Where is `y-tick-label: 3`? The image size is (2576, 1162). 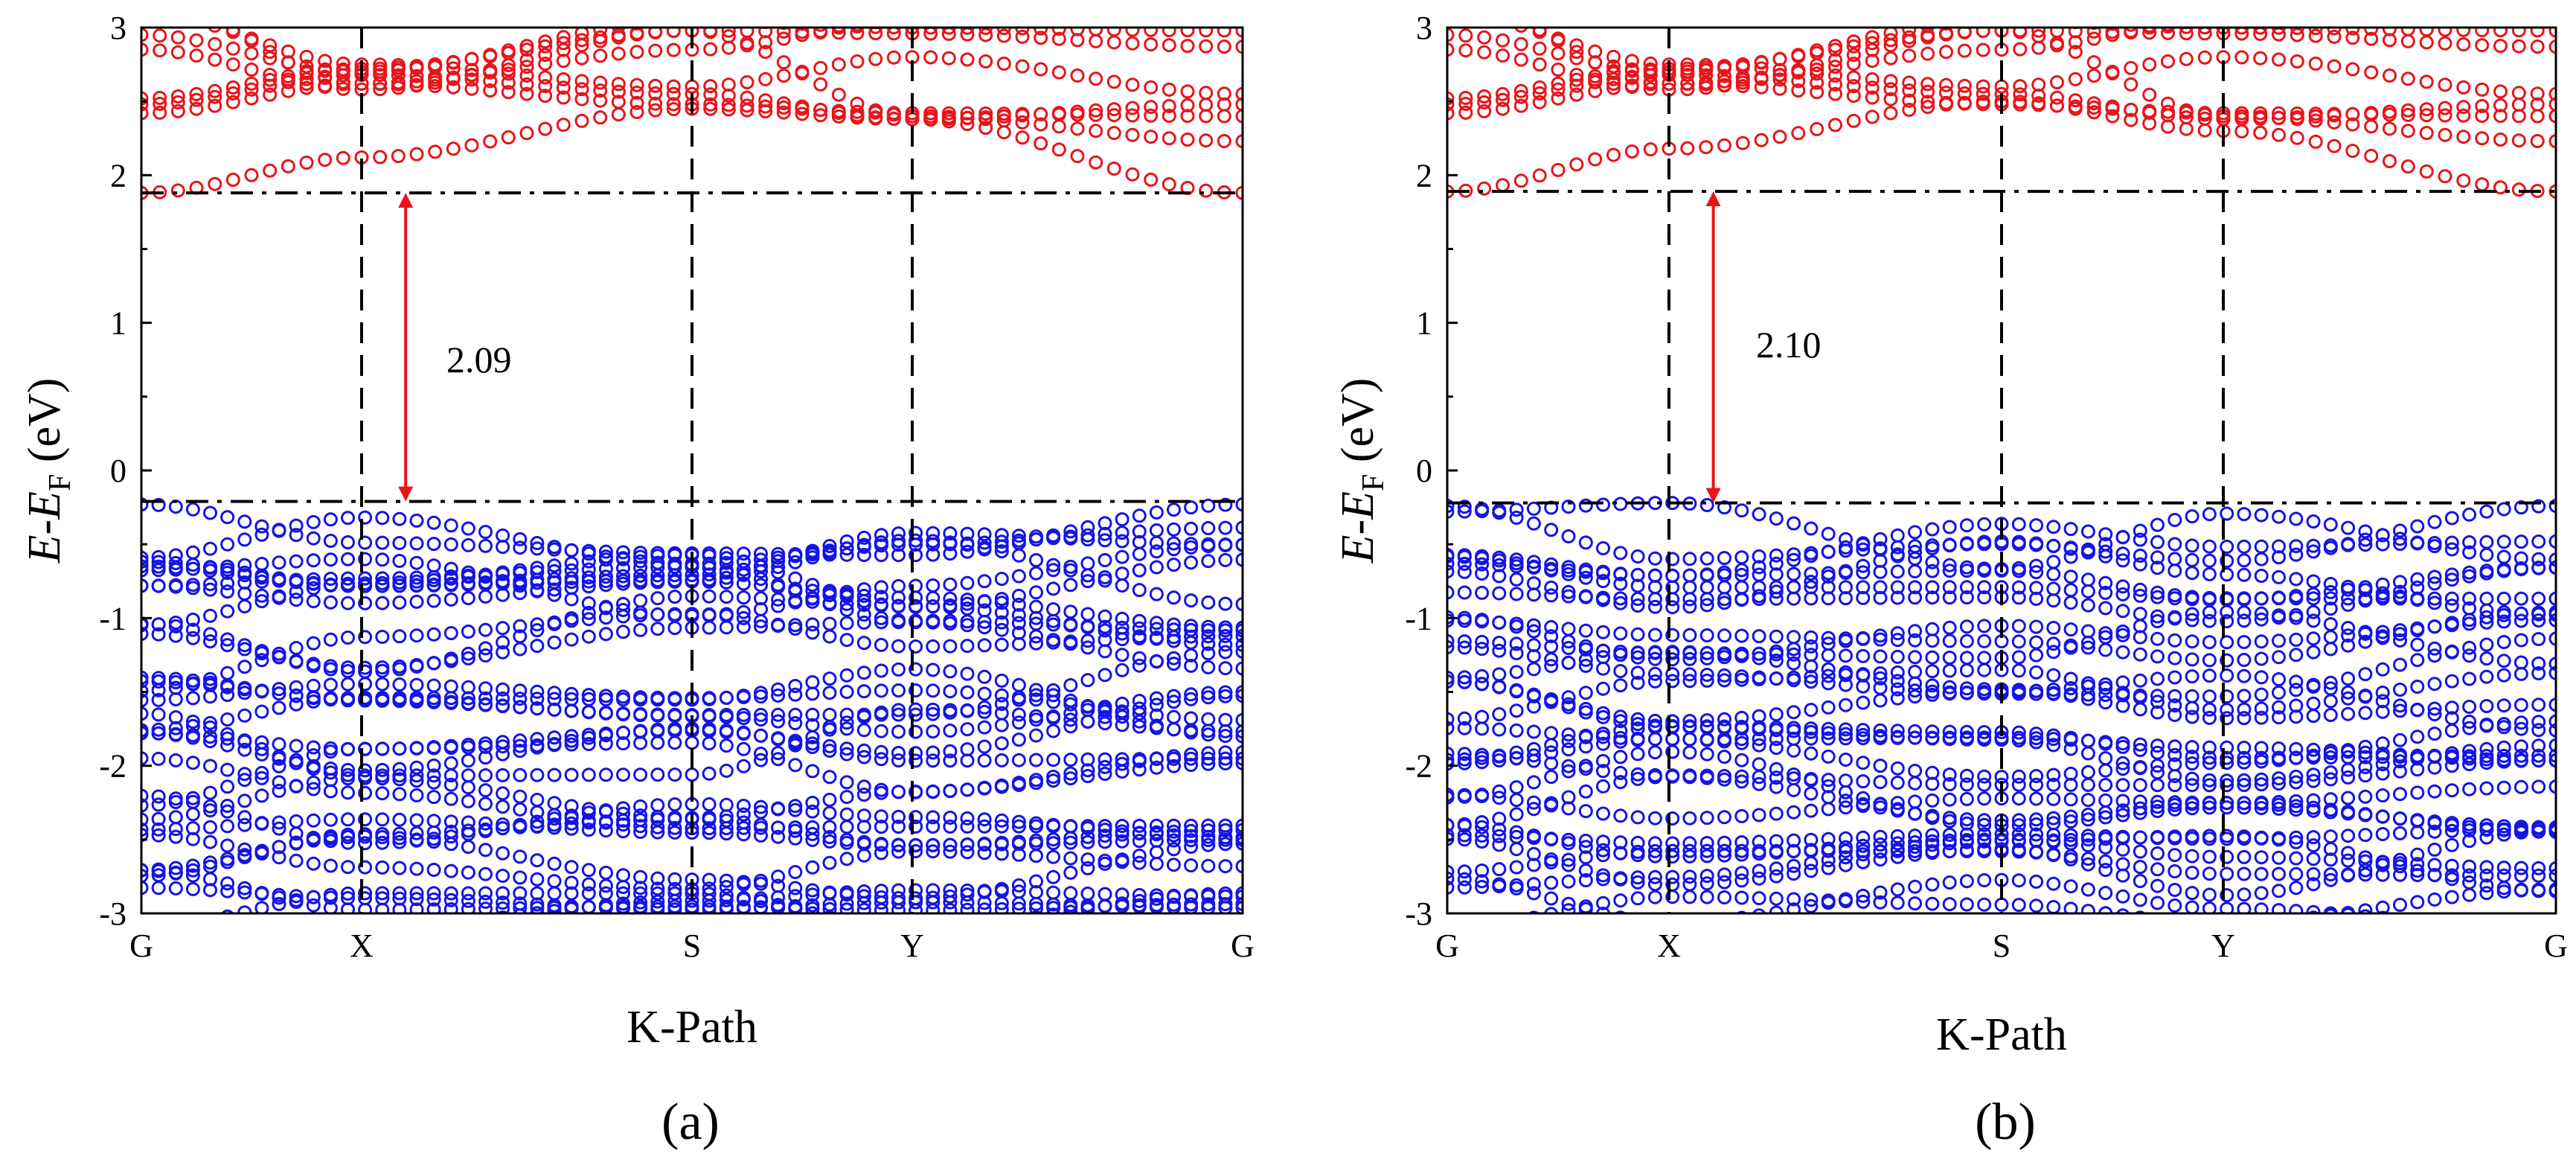 y-tick-label: 3 is located at coordinates (118, 28).